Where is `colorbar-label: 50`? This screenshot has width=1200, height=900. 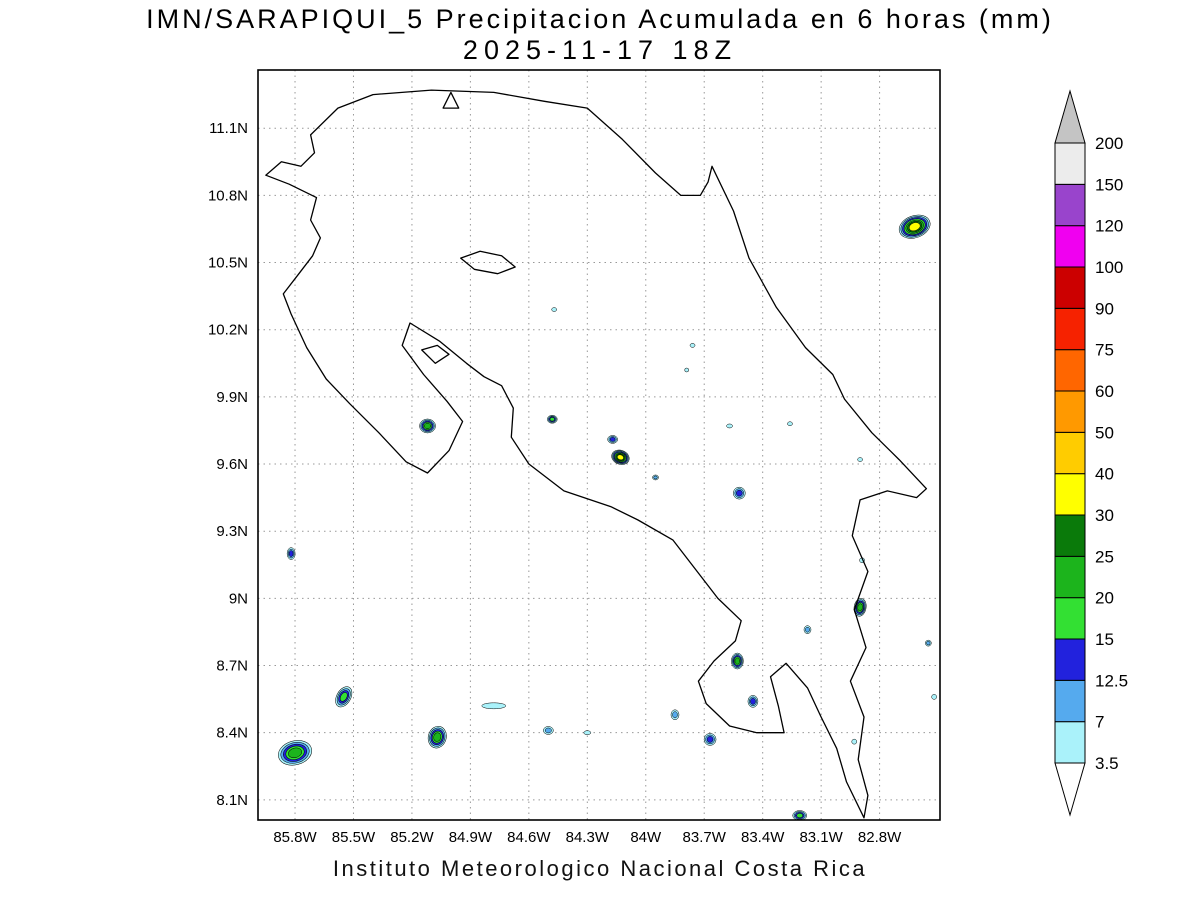
colorbar-label: 50 is located at coordinates (1104, 432).